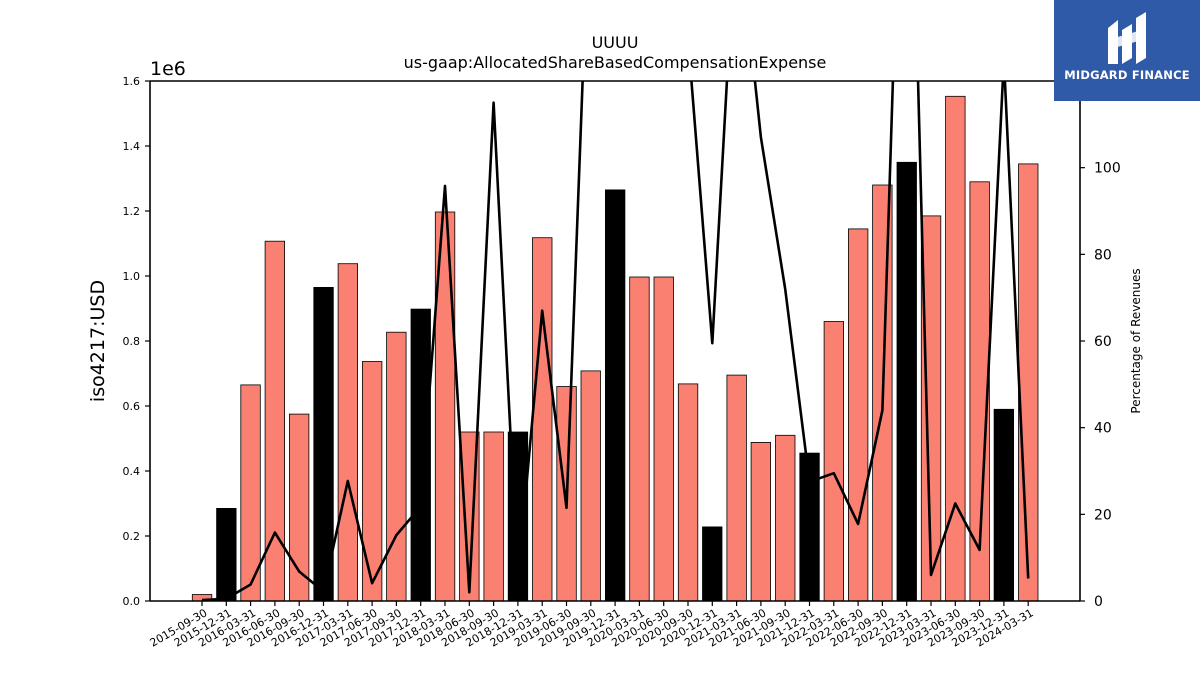  I want to click on y-tick-label: 0.0, so click(132, 601).